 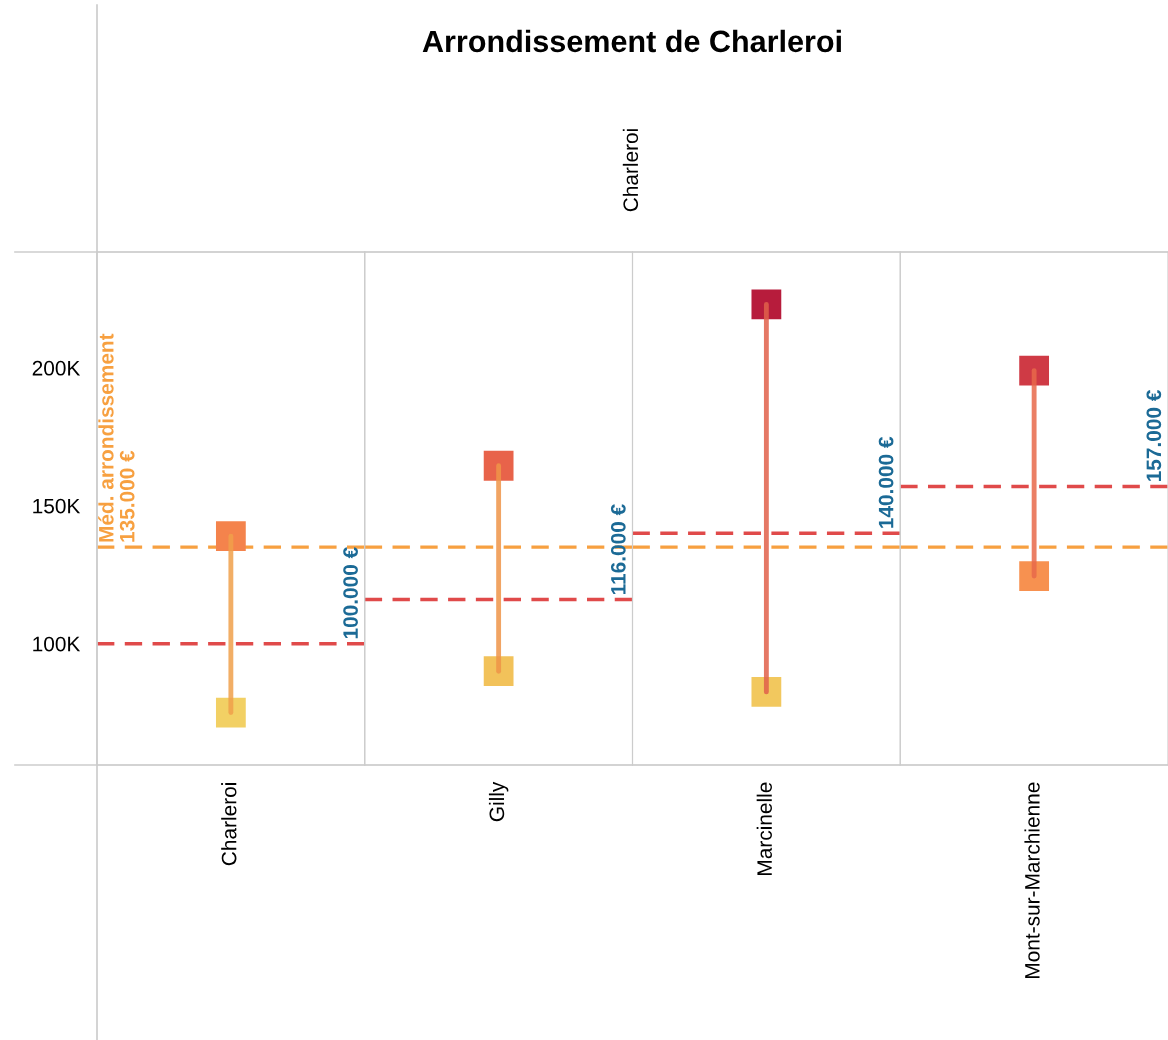 What do you see at coordinates (631, 41) in the screenshot?
I see `text: Arrondissement de Charleroi` at bounding box center [631, 41].